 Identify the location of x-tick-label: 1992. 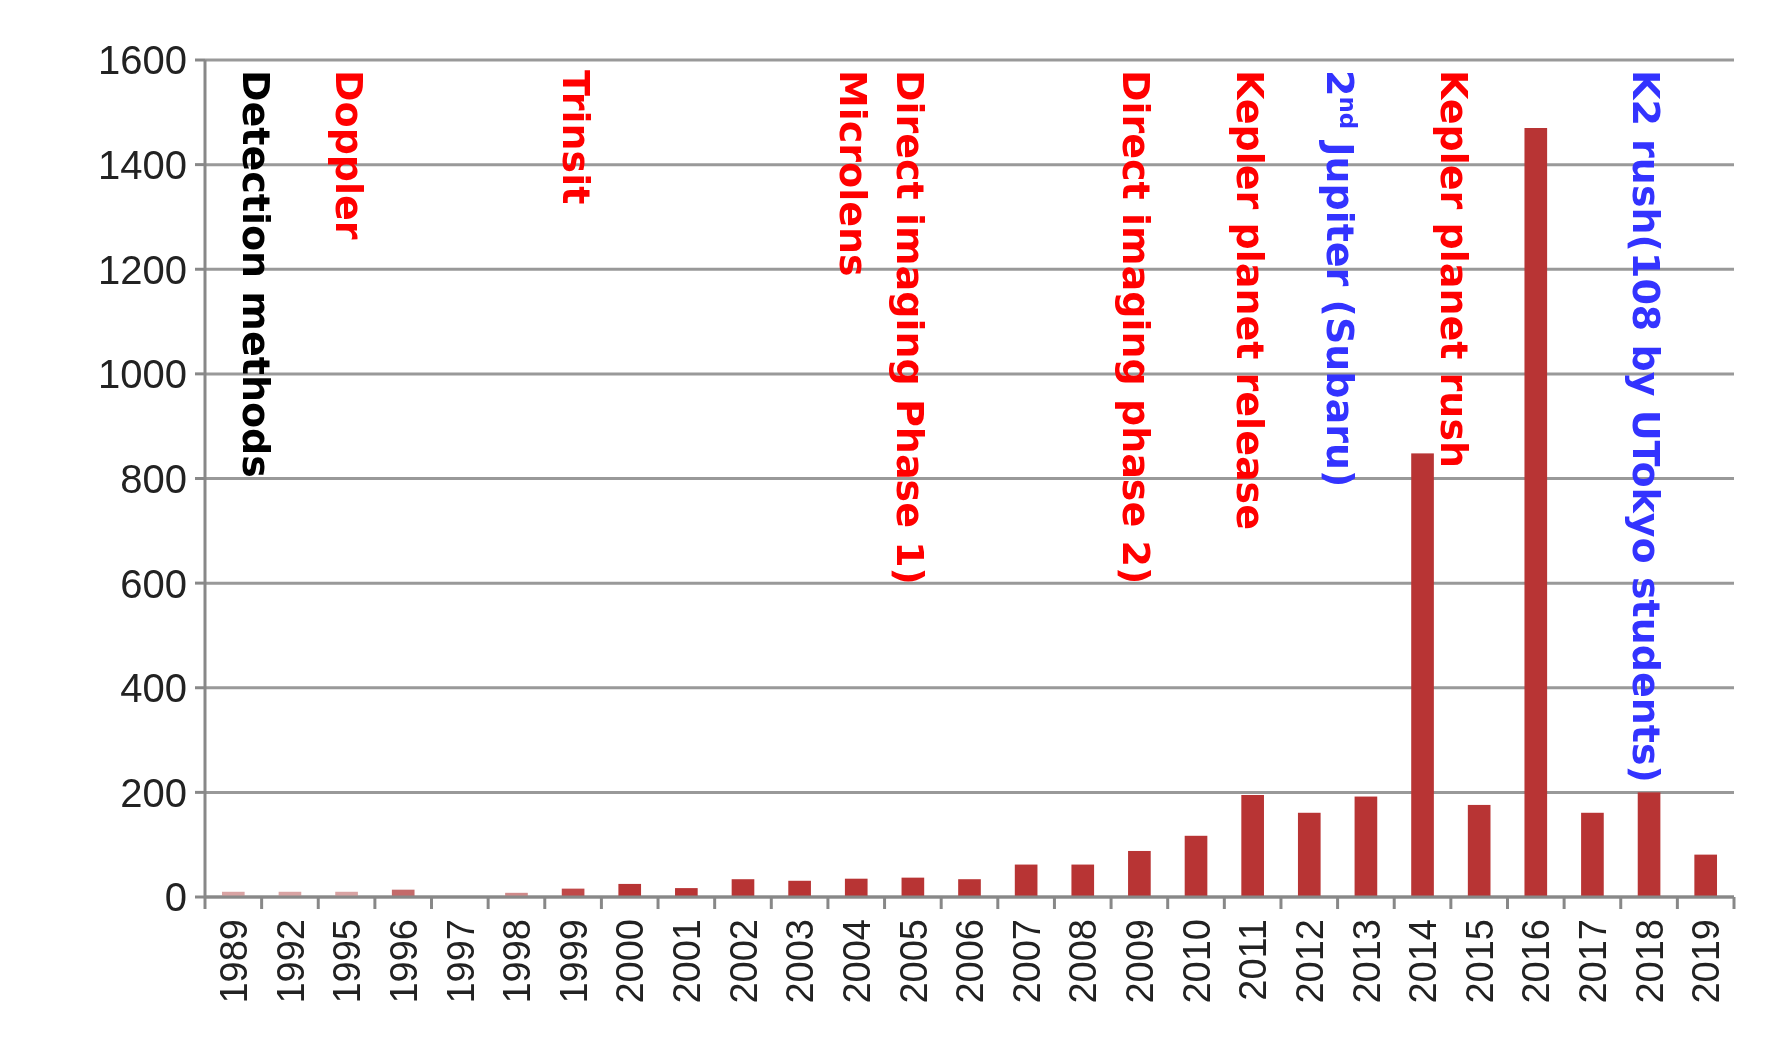
(290, 961).